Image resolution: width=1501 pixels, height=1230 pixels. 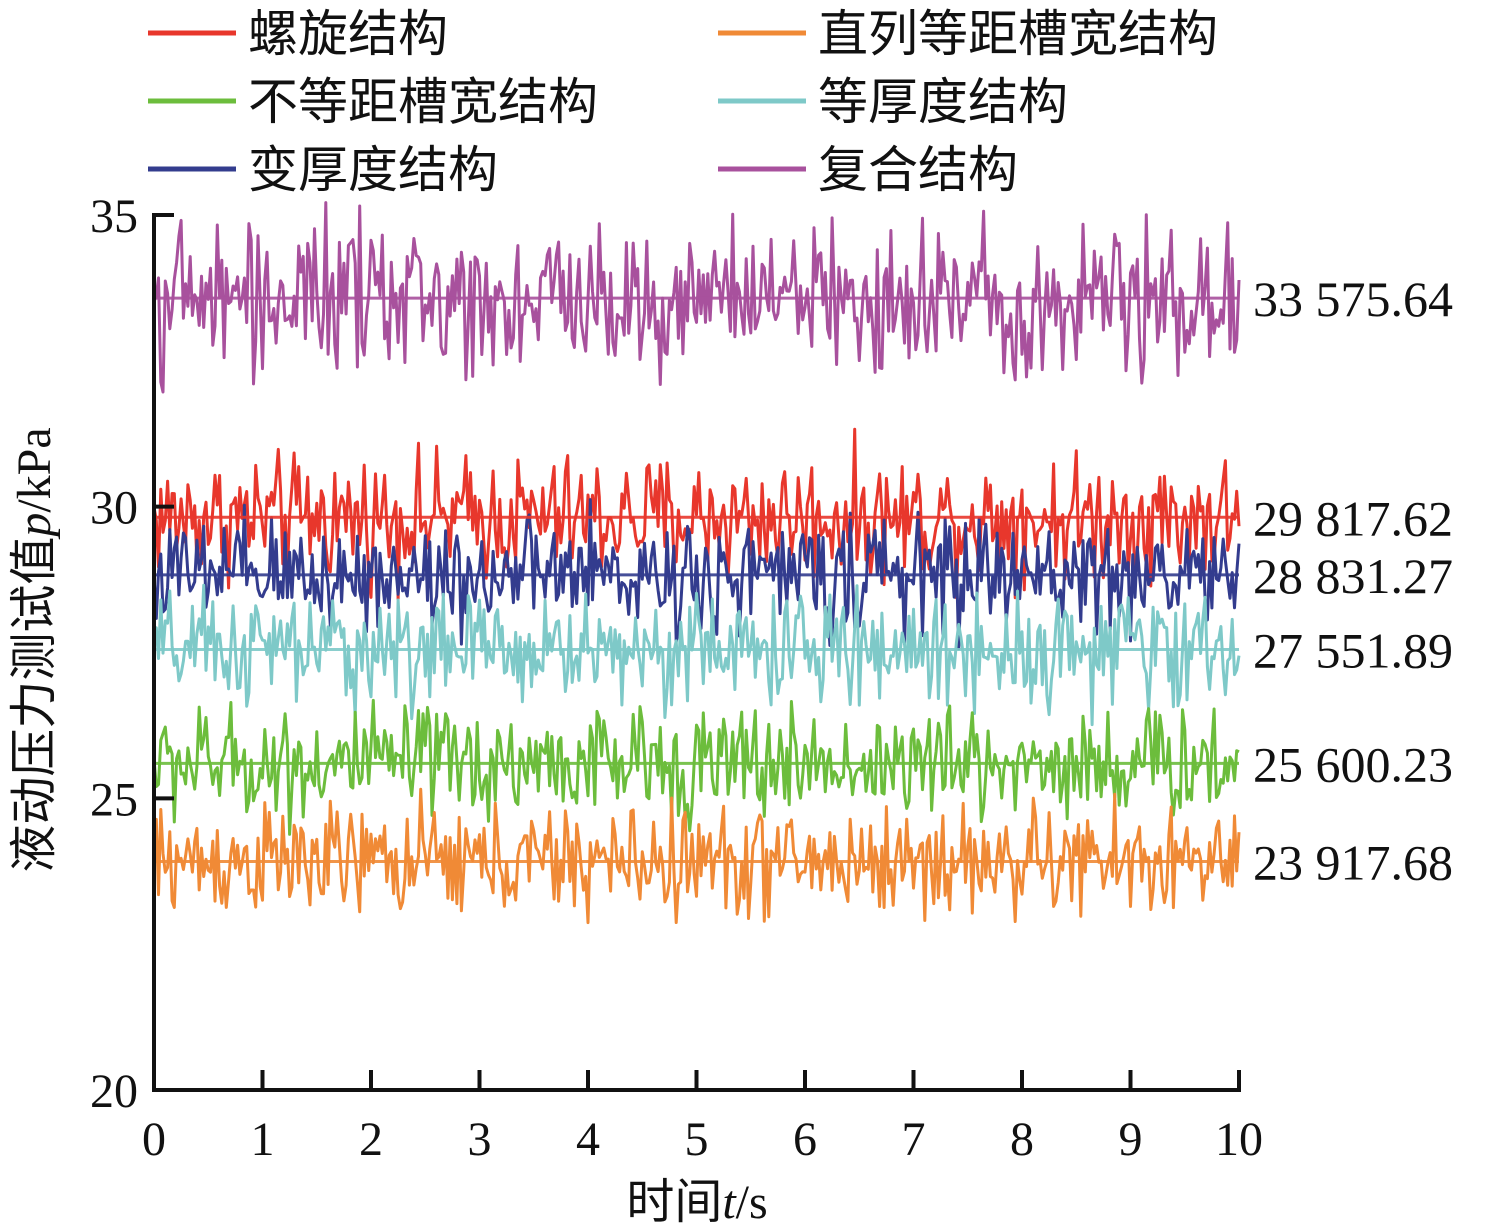 I want to click on legend-label: 螺旋结构, so click(x=348, y=34).